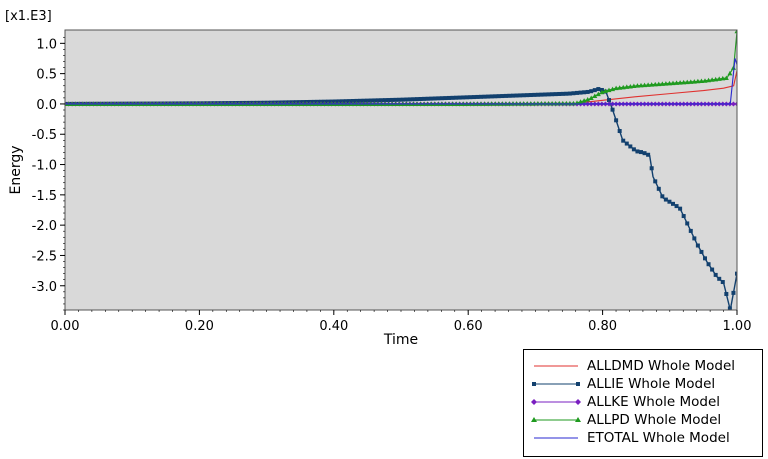  Describe the element at coordinates (46, 75) in the screenshot. I see `y-tick-label: 0.5` at that location.